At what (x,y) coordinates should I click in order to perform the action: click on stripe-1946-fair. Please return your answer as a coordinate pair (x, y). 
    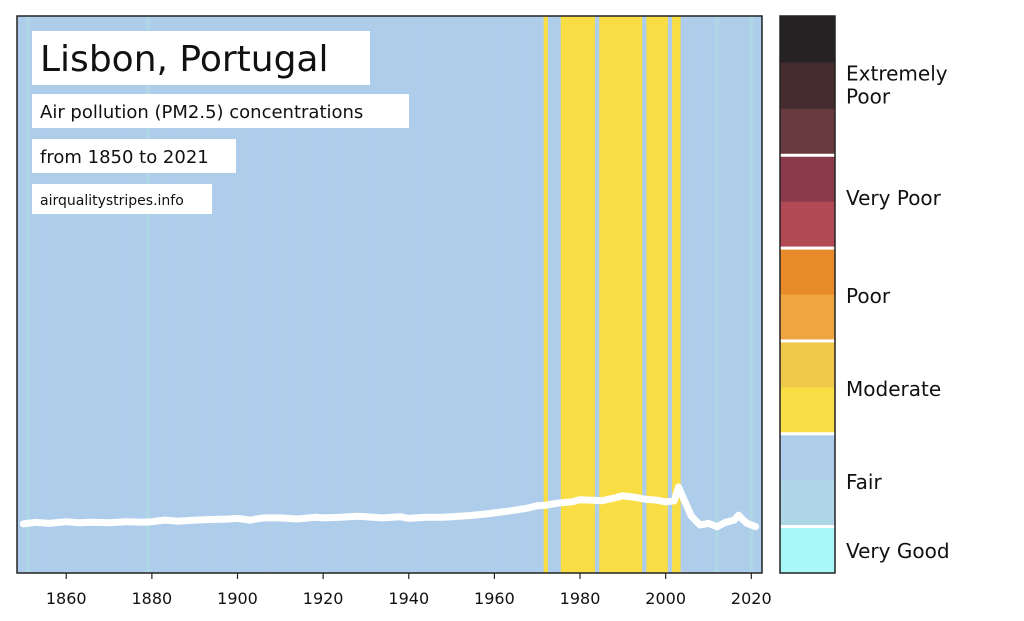
    Looking at the image, I should click on (435, 294).